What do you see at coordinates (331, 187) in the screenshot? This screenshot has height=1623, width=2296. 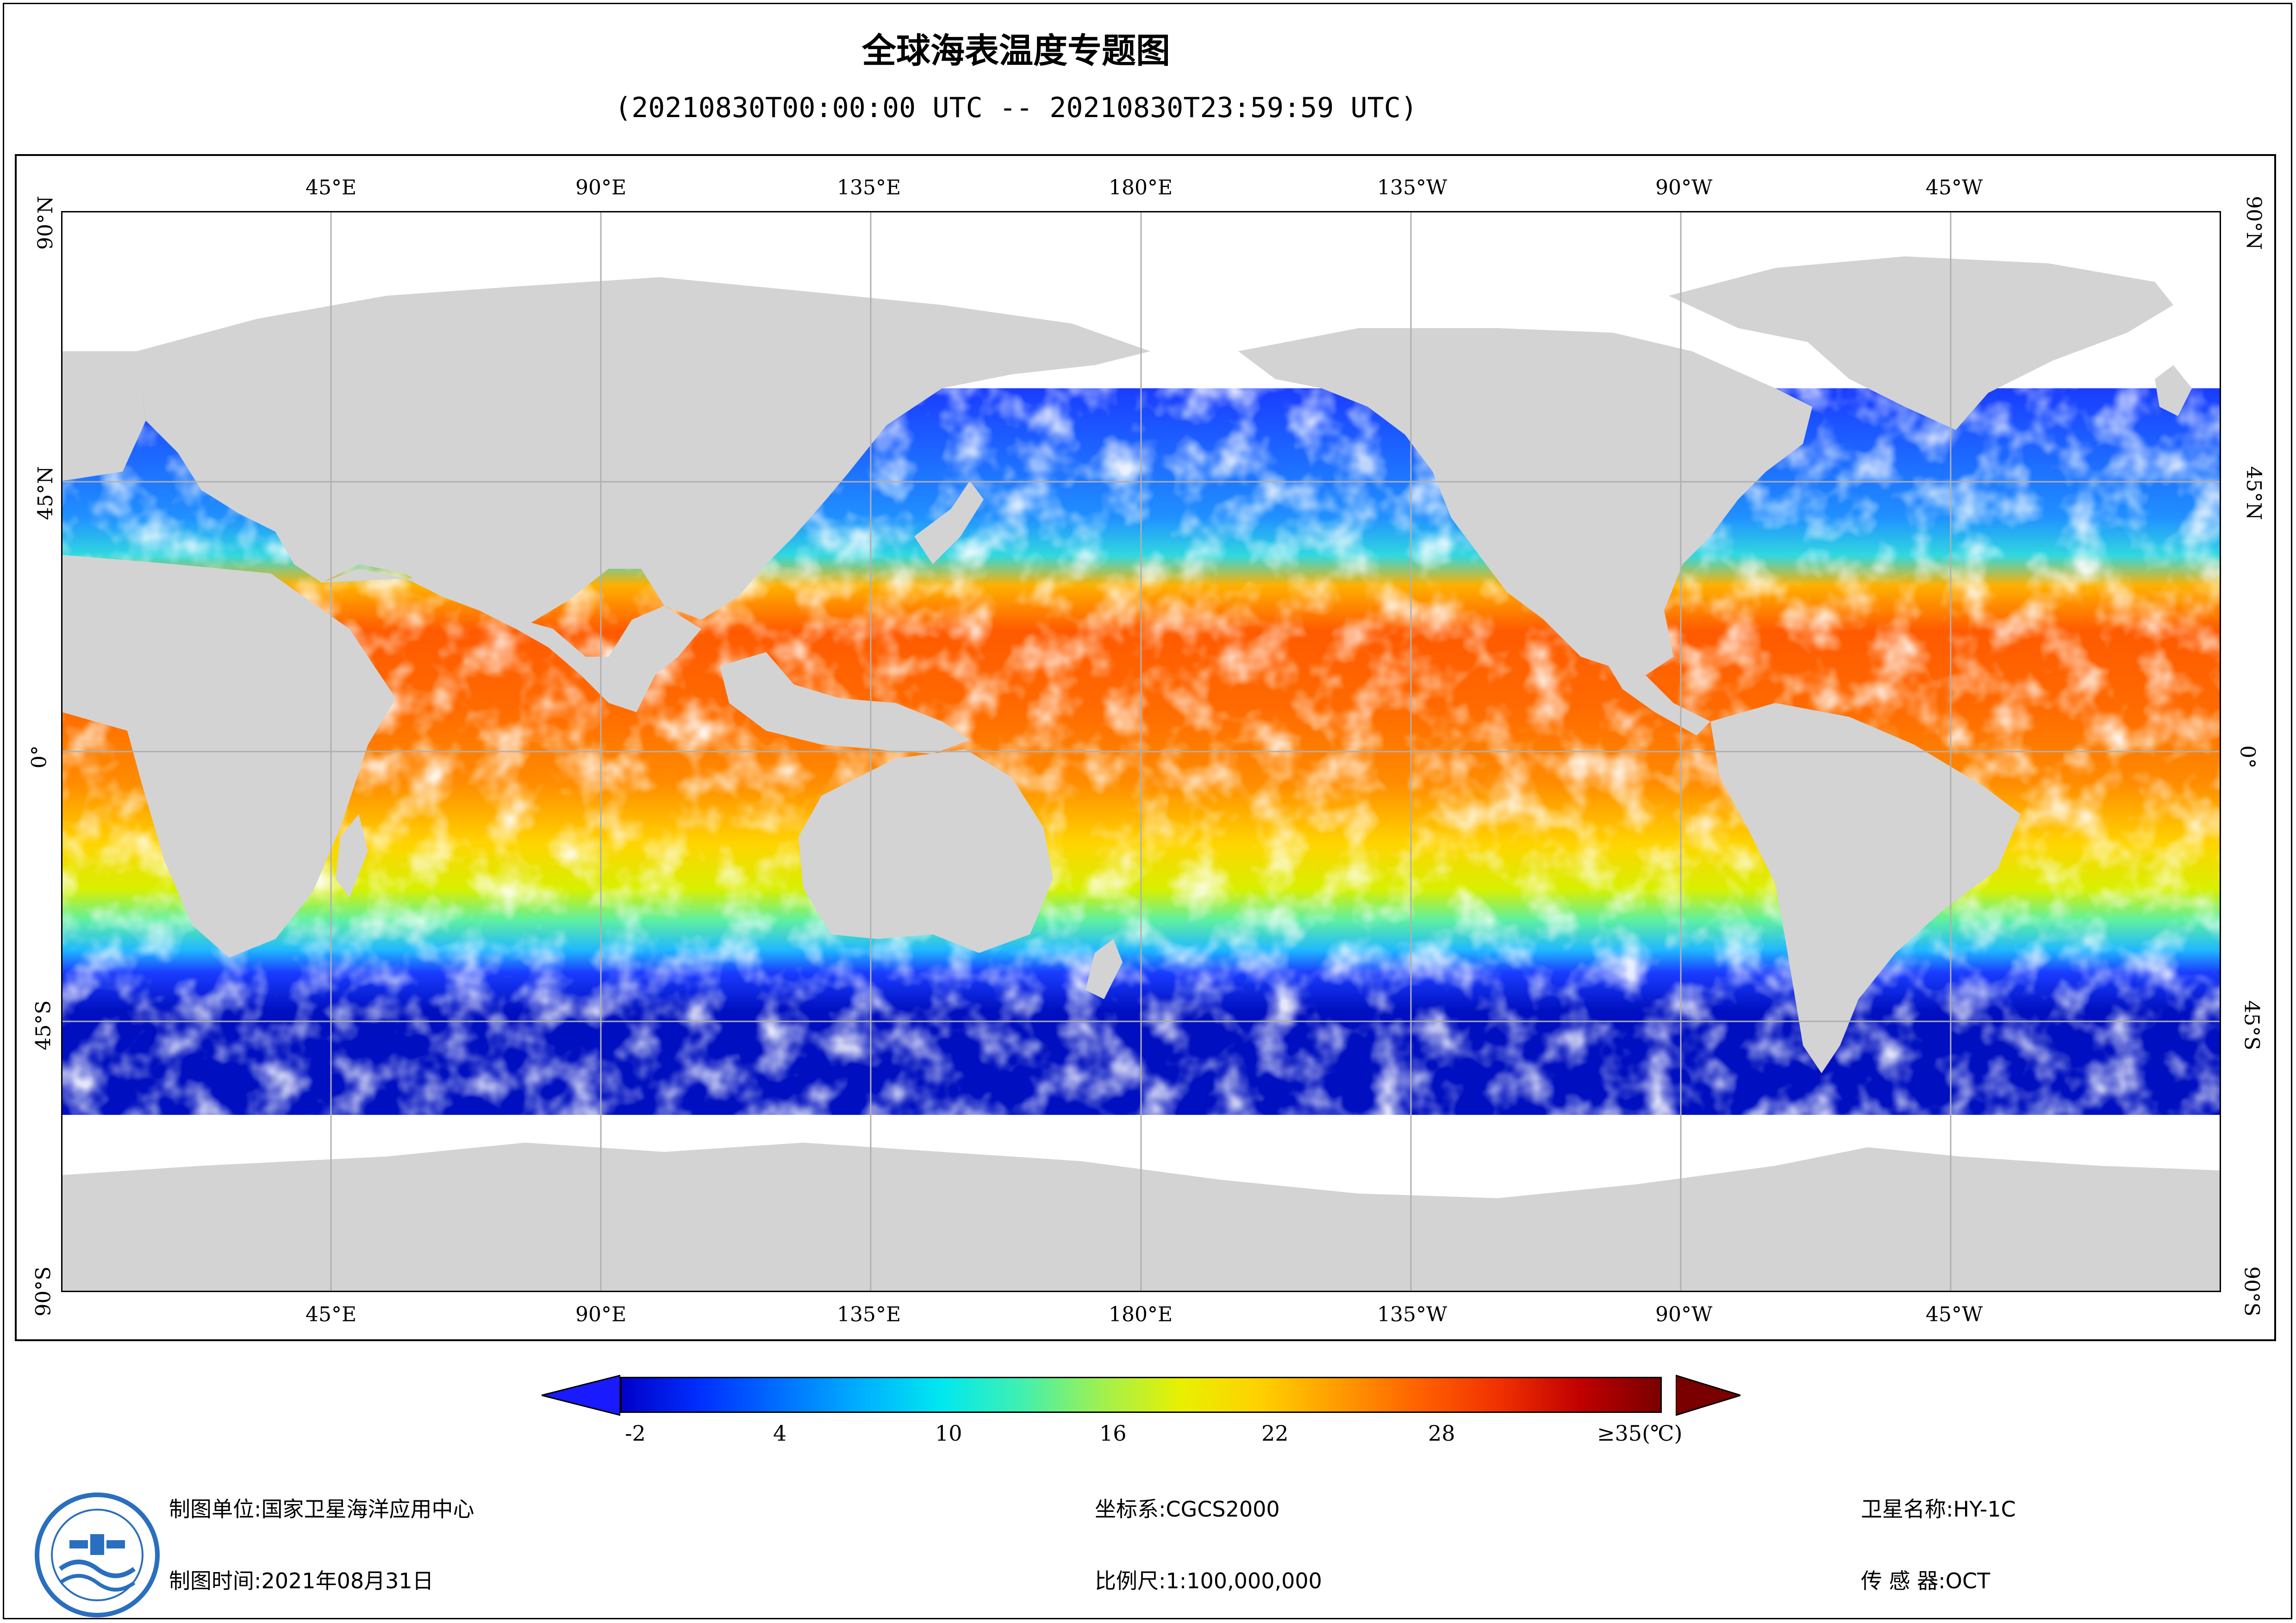 I see `top-tick-45e: 45°E` at bounding box center [331, 187].